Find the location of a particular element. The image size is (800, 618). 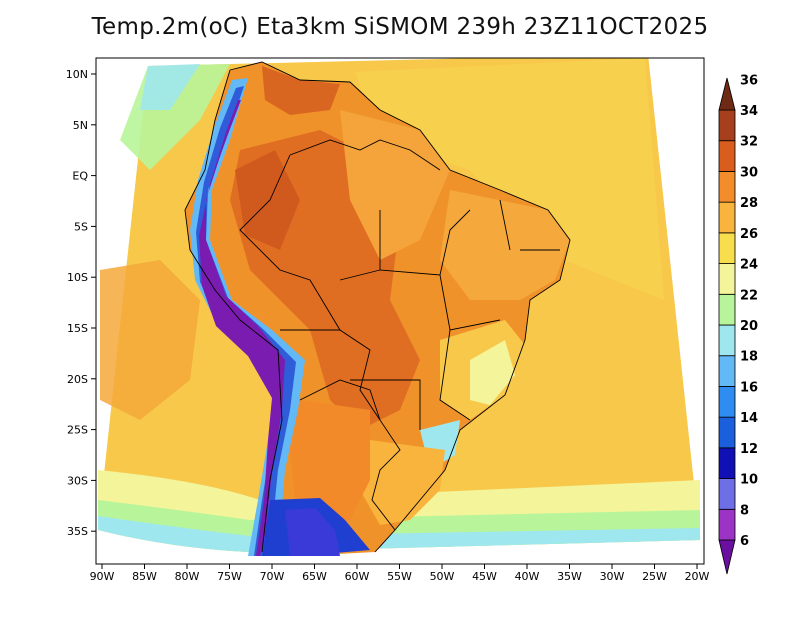

colorbar: 6 8 10 12 14 16 18 20 22 24 26 28 30 32 34 36 is located at coordinates (738, 324).